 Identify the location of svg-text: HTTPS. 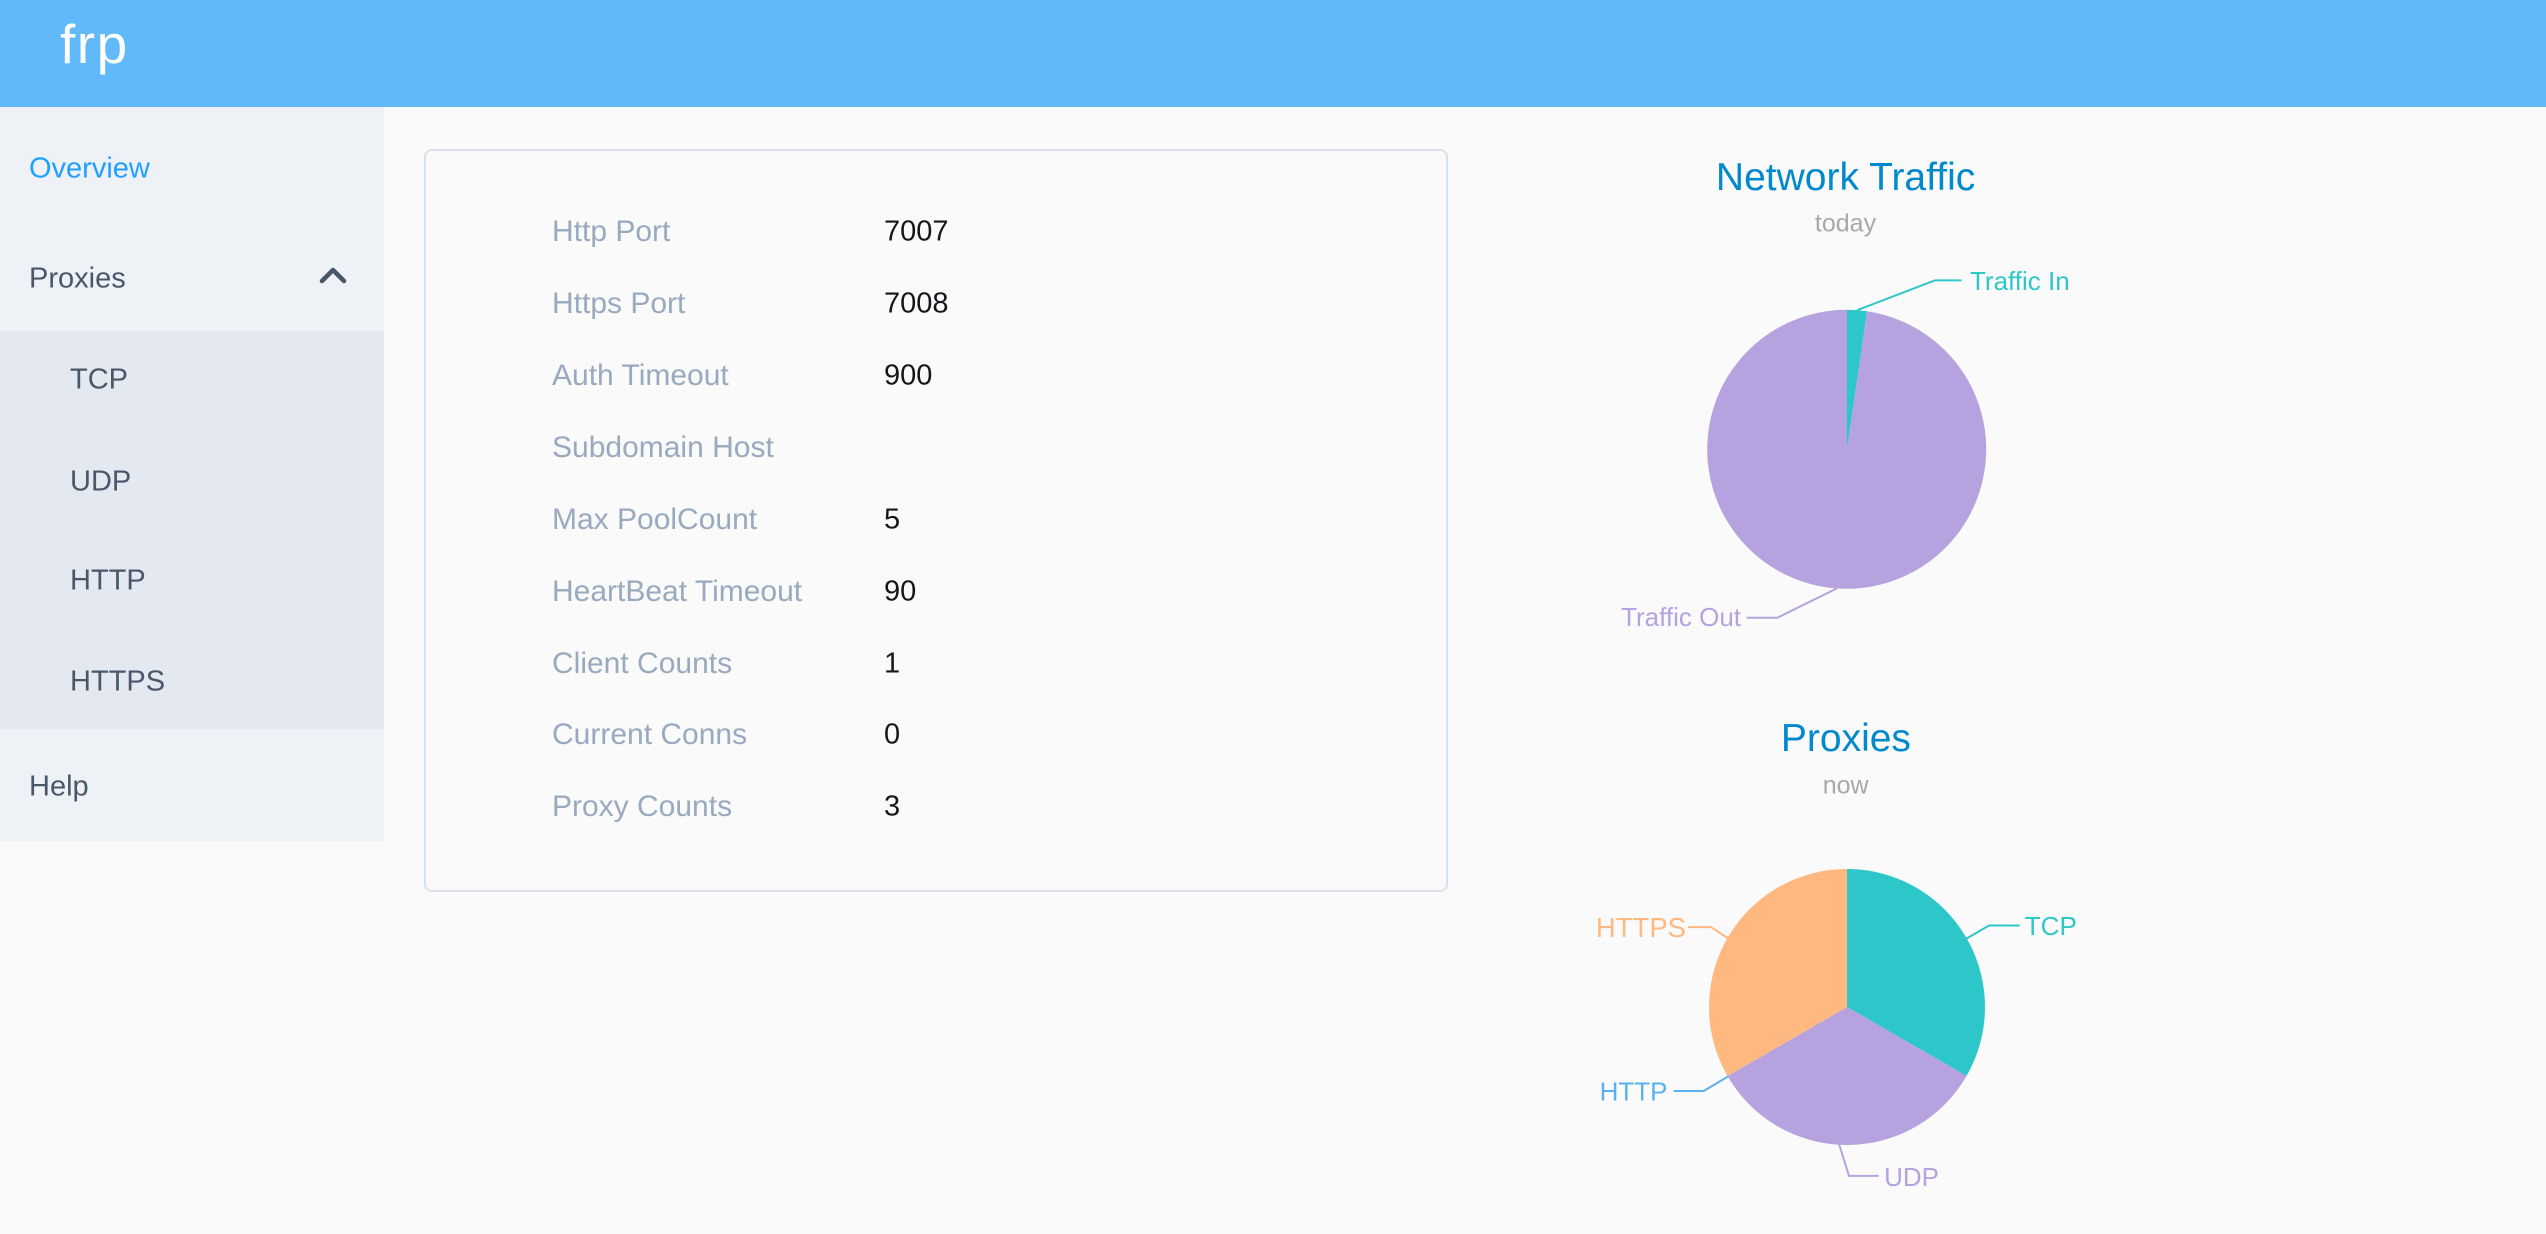
(1641, 927).